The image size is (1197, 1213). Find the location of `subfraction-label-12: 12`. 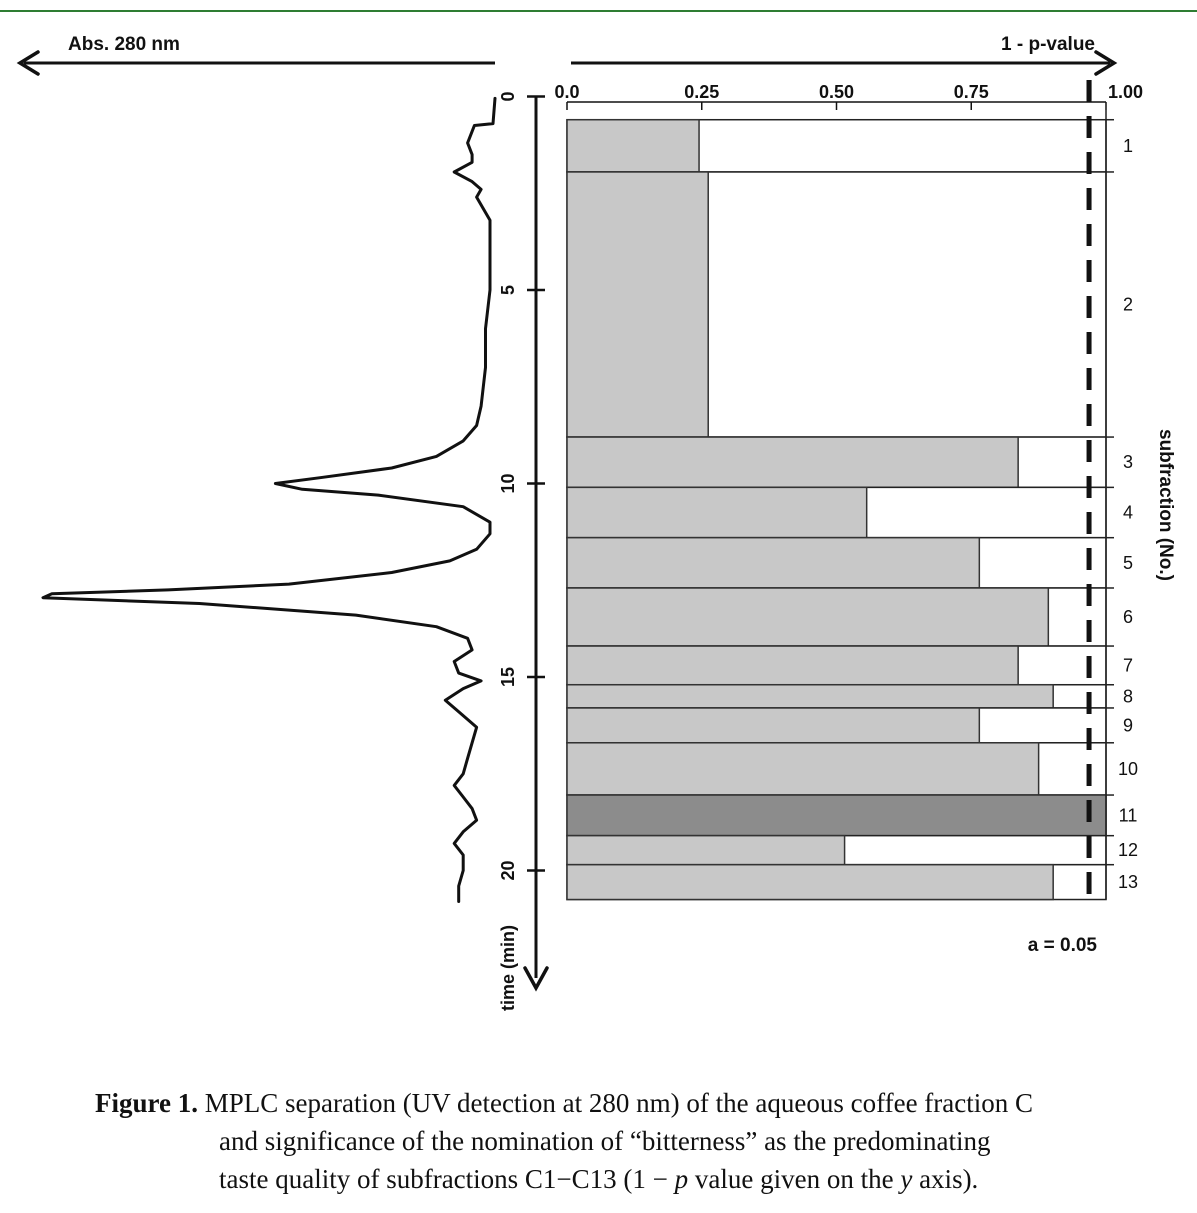

subfraction-label-12: 12 is located at coordinates (1128, 850).